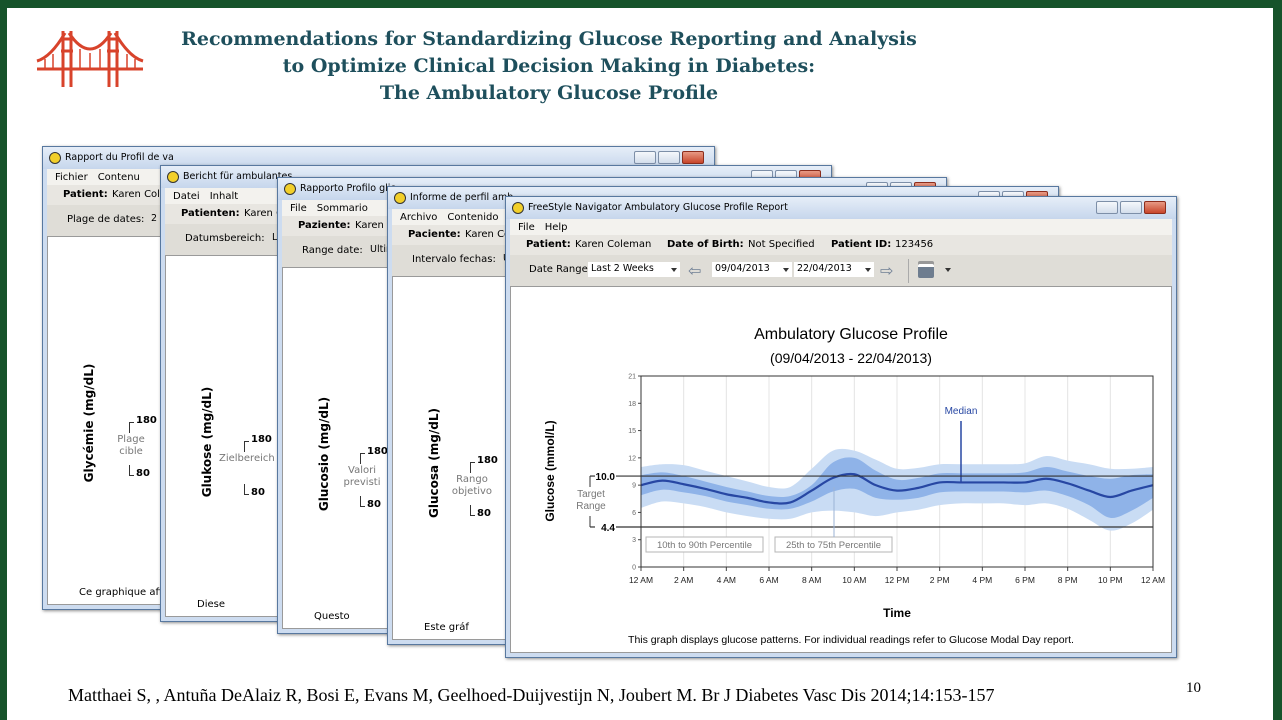 This screenshot has height=720, width=1282. I want to click on chart-subtitle: (09/04/2013 - 22/04/2013), so click(851, 358).